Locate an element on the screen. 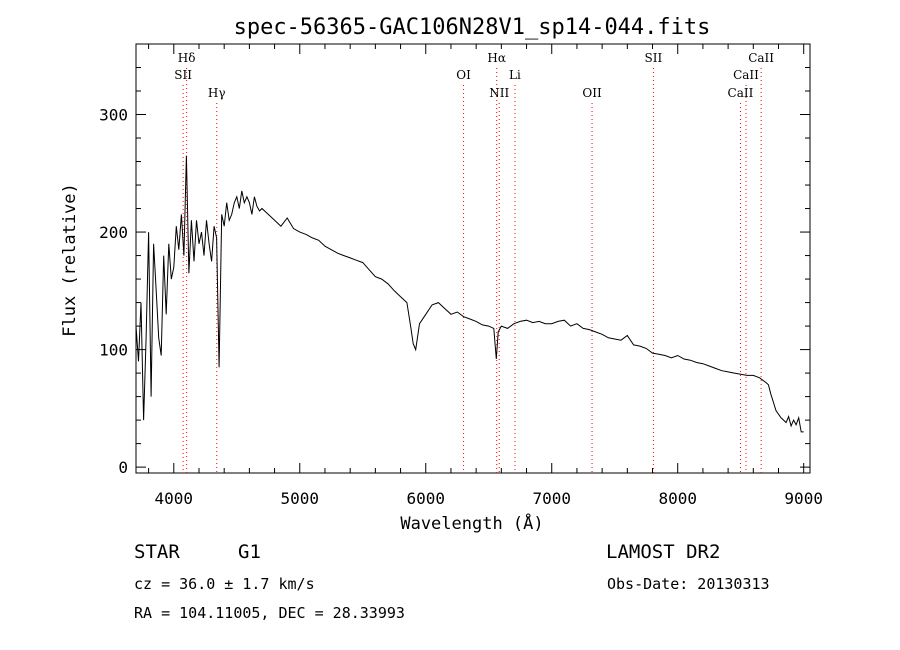  y-tick-label: 200 is located at coordinates (113, 232).